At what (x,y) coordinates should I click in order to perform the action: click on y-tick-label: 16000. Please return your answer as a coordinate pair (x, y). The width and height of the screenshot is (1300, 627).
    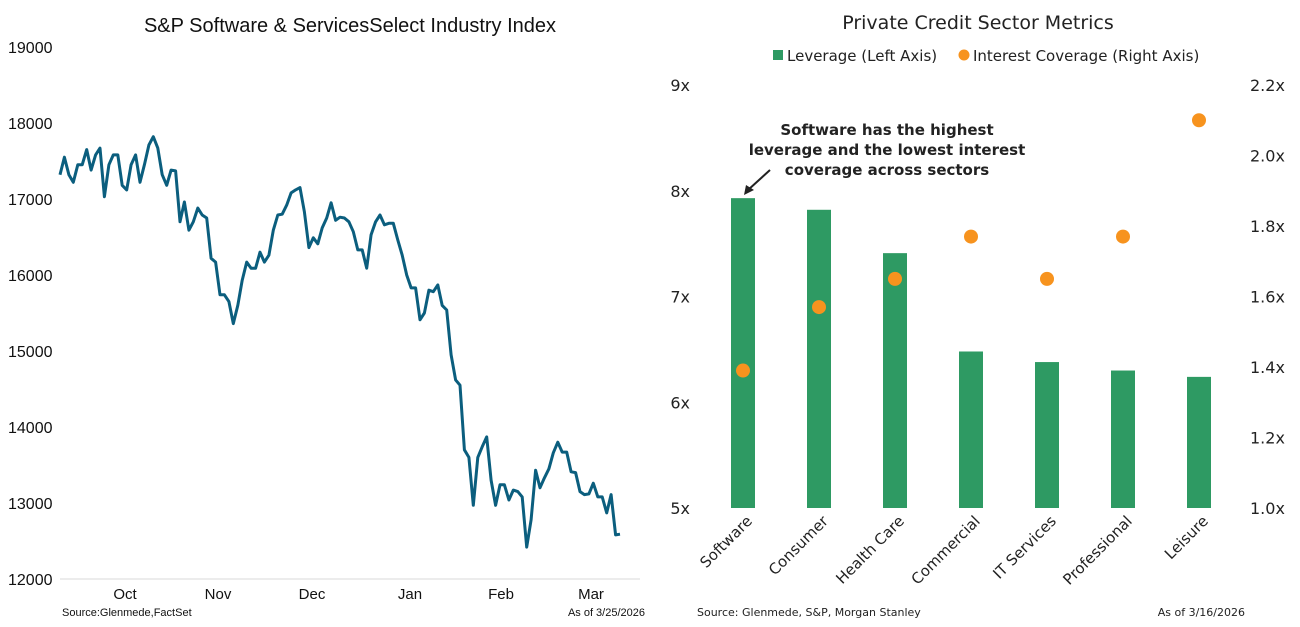
    Looking at the image, I should click on (30, 276).